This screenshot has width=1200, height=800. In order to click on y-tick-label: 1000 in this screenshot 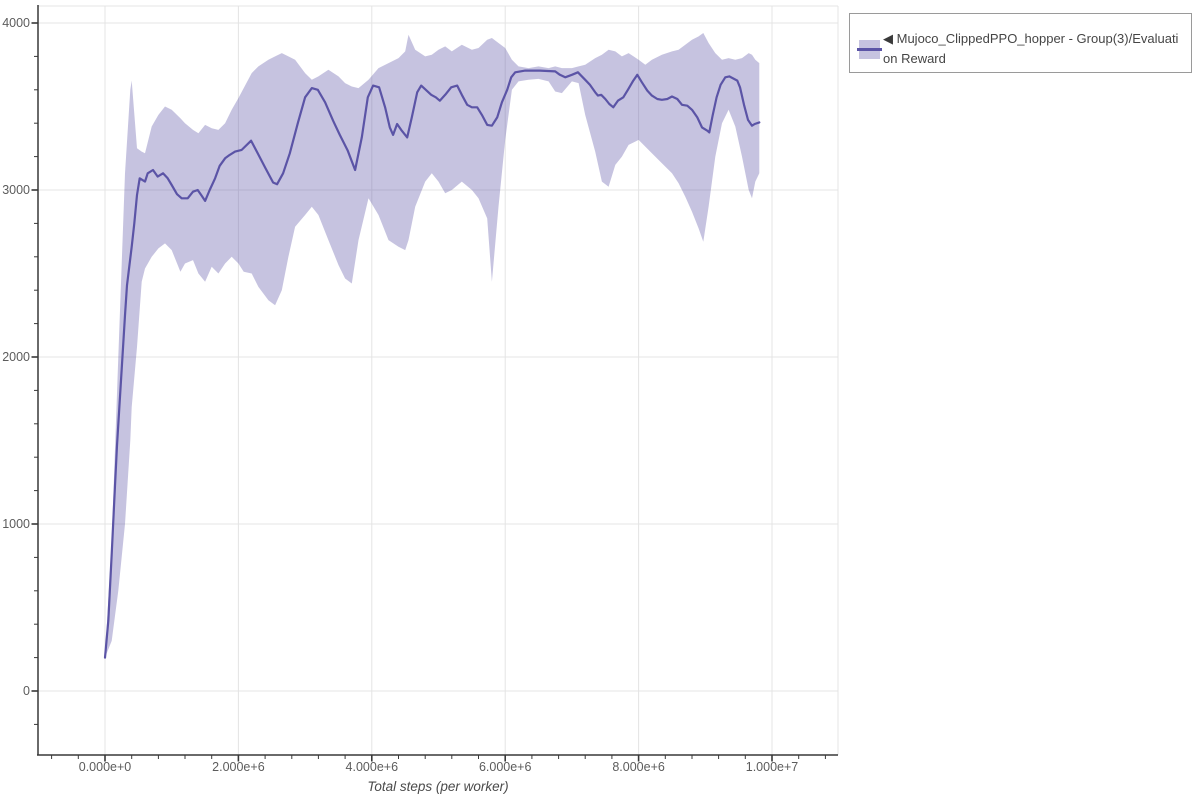, I will do `click(16, 524)`.